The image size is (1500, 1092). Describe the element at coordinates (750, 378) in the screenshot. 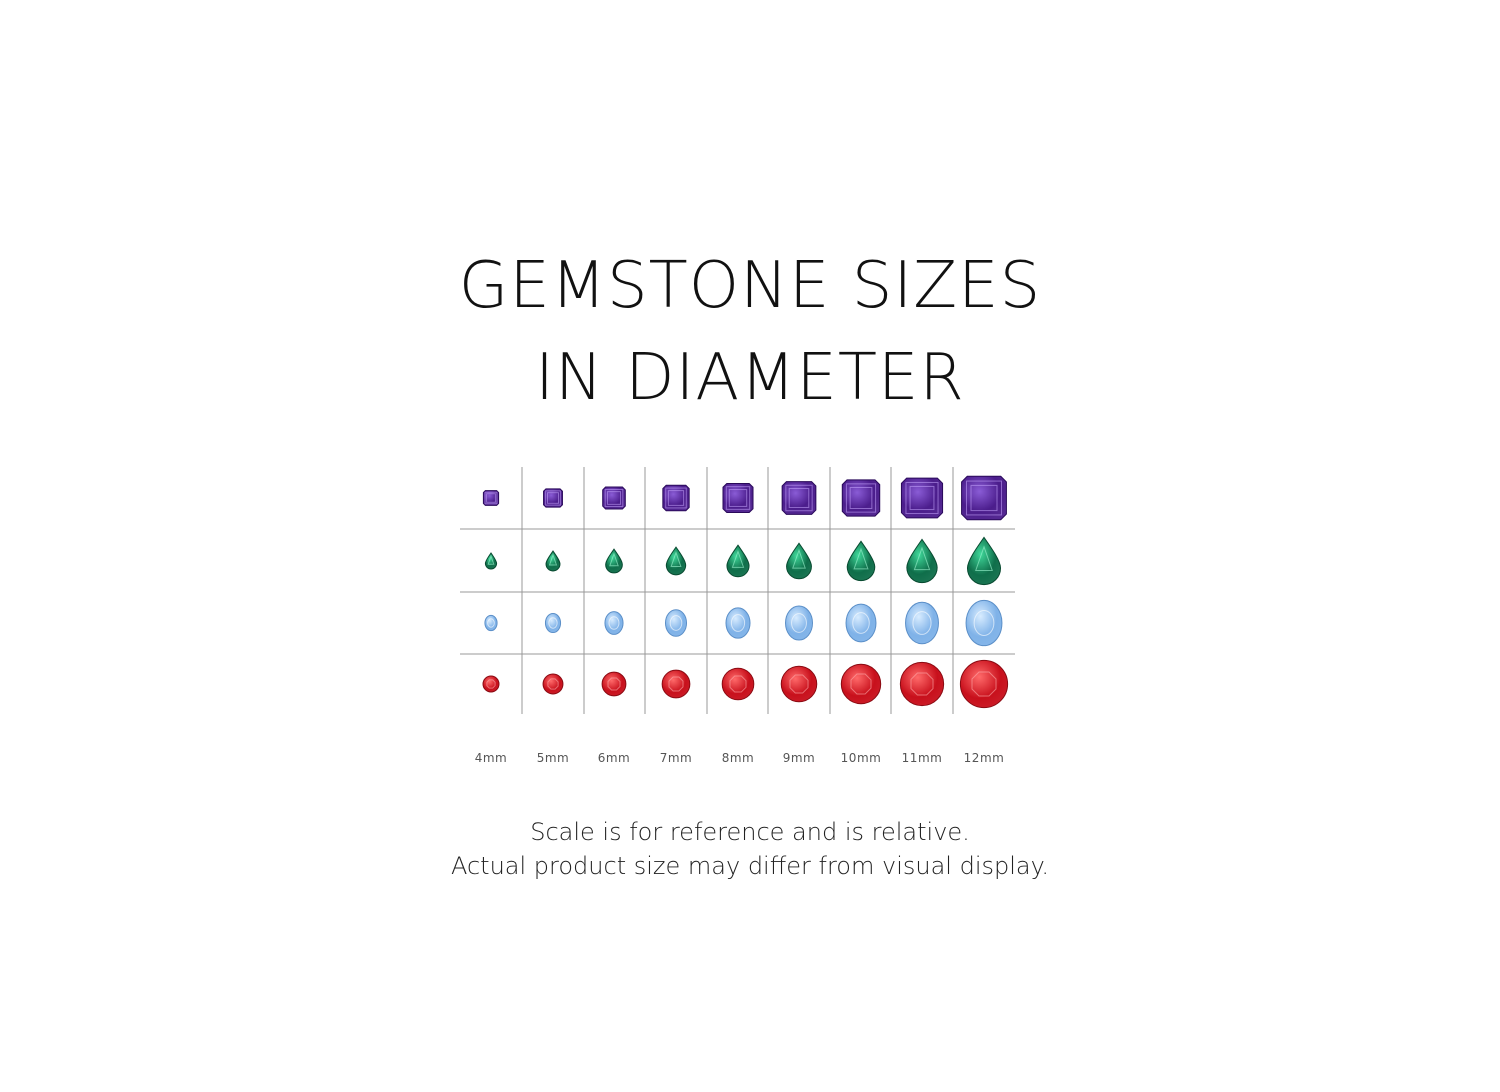

I see `title-line-2: IN DIAMETER` at that location.